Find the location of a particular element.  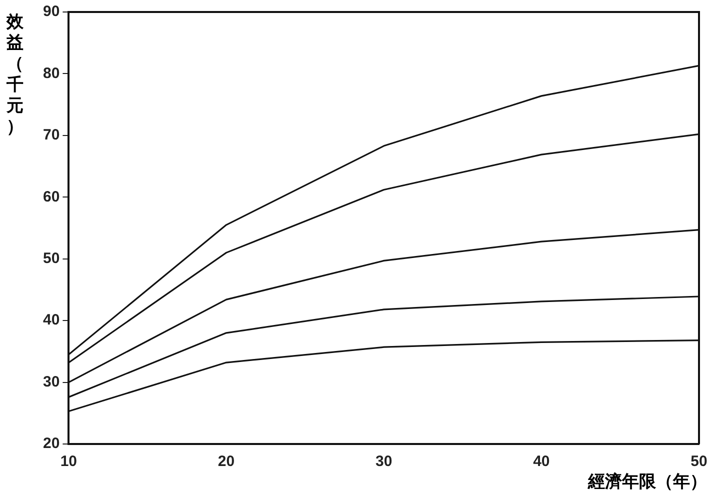

x-tick-label: 30 is located at coordinates (384, 461).